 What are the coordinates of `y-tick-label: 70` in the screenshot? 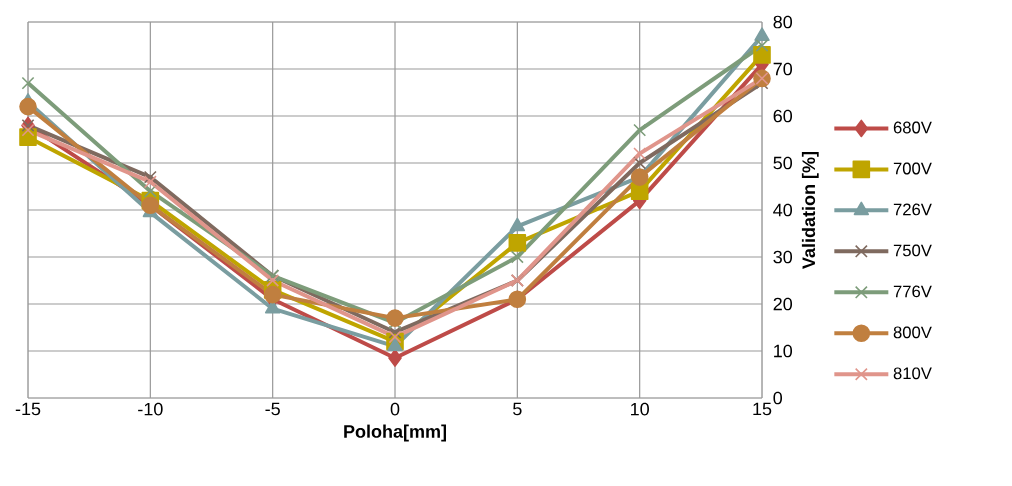 It's located at (783, 69).